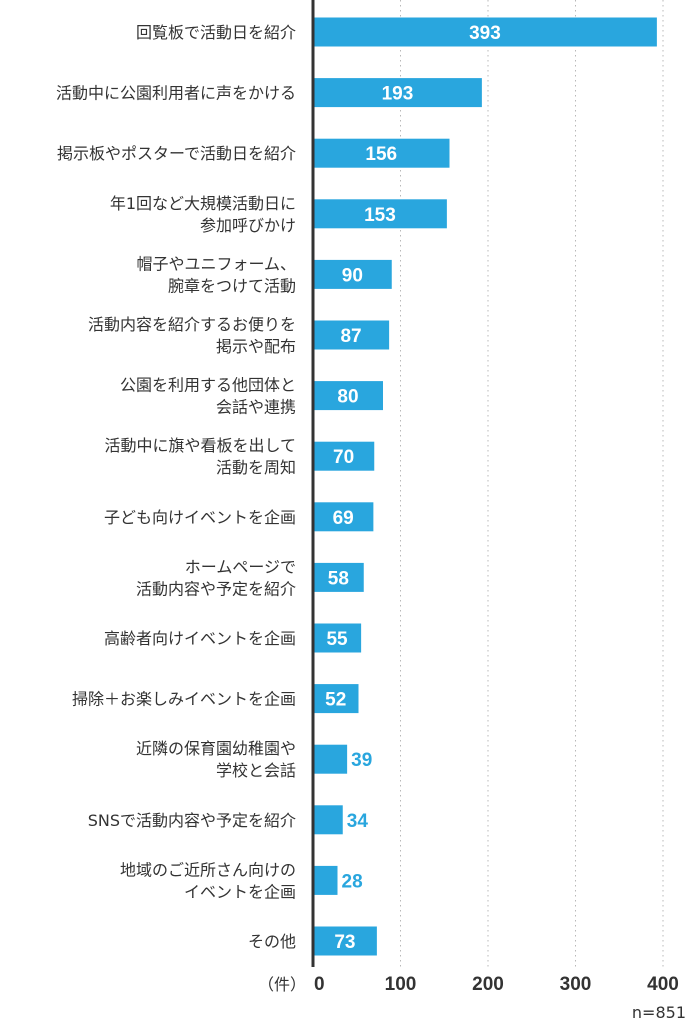 Image resolution: width=690 pixels, height=1024 pixels. What do you see at coordinates (256, 467) in the screenshot?
I see `category-label: 活動を周知` at bounding box center [256, 467].